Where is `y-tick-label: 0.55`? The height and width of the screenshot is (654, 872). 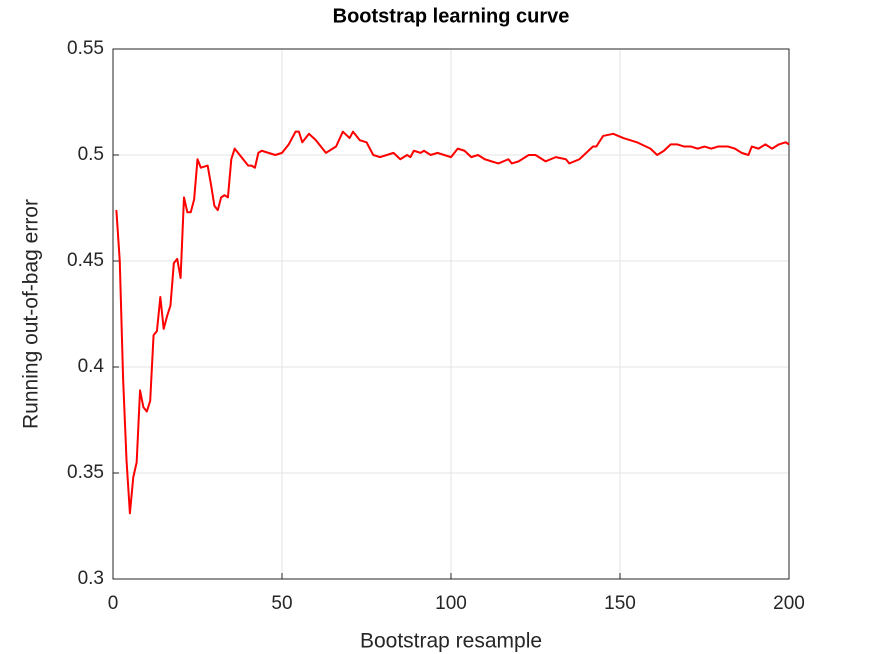
y-tick-label: 0.55 is located at coordinates (85, 48).